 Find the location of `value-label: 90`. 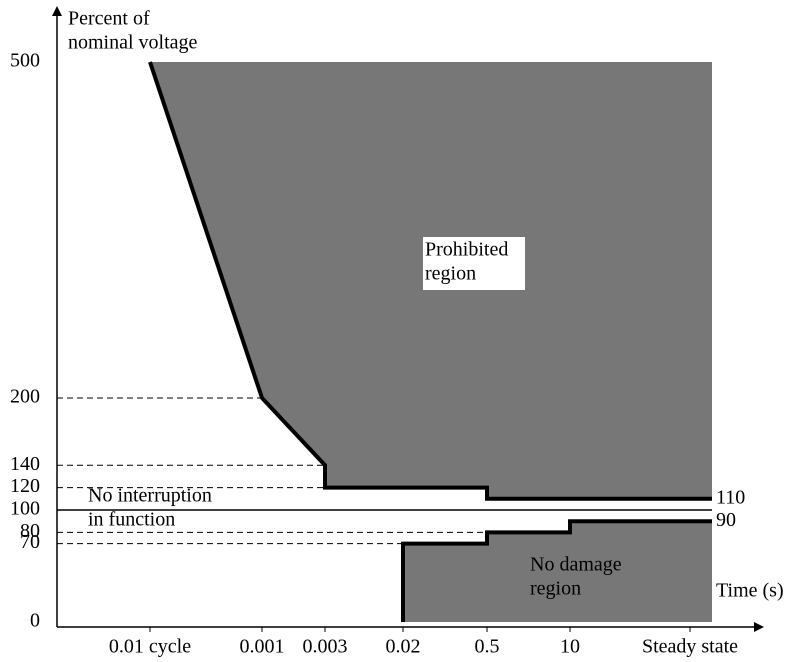

value-label: 90 is located at coordinates (726, 520).